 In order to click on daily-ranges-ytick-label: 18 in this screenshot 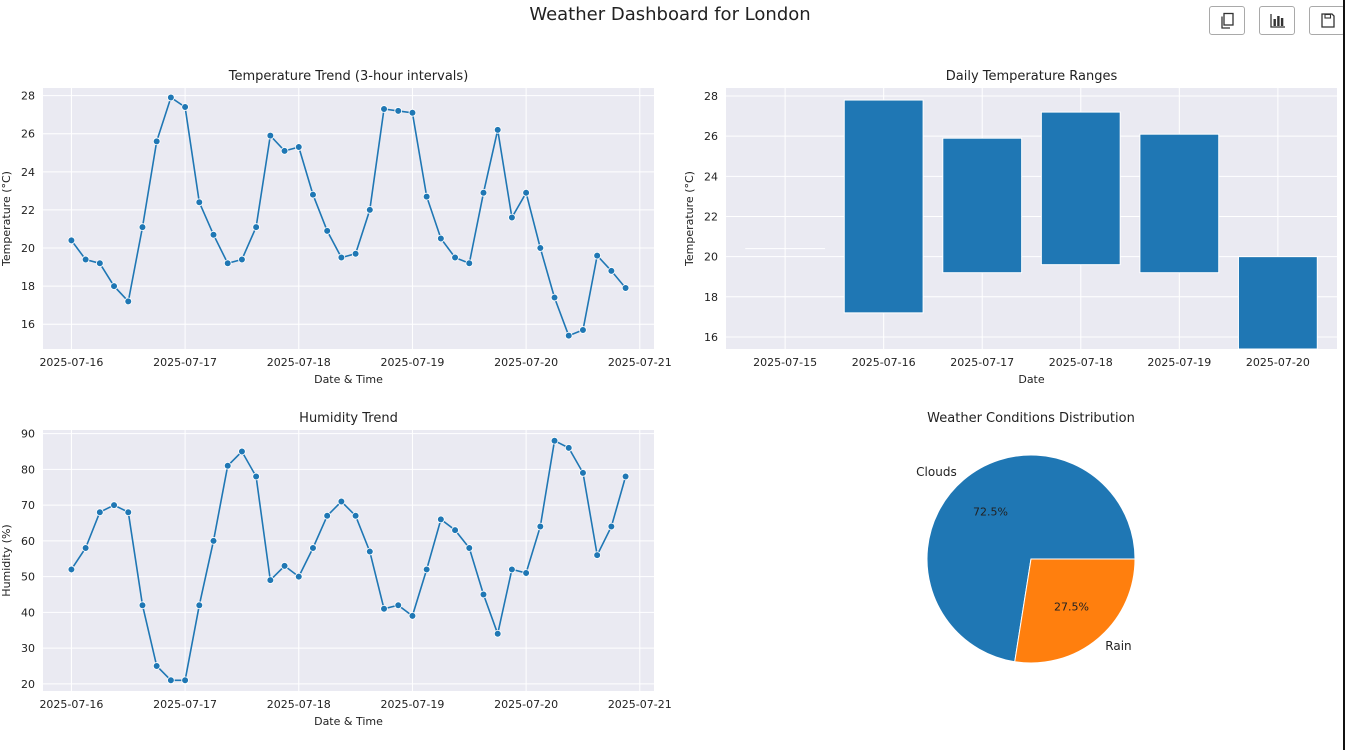, I will do `click(711, 297)`.